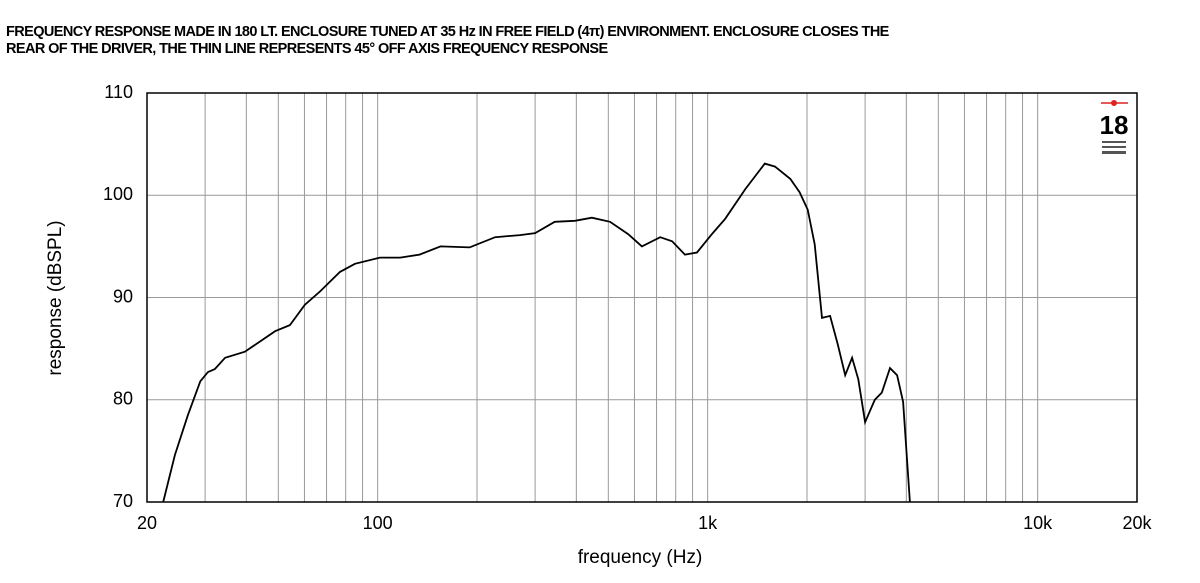  What do you see at coordinates (1137, 523) in the screenshot?
I see `x-tick-label: 20k` at bounding box center [1137, 523].